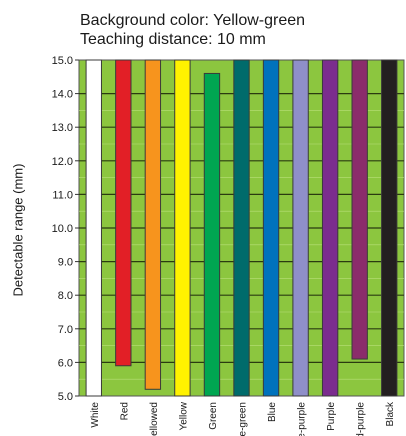 This screenshot has width=406, height=436. Describe the element at coordinates (331, 416) in the screenshot. I see `x-tick-label: Purple` at that location.